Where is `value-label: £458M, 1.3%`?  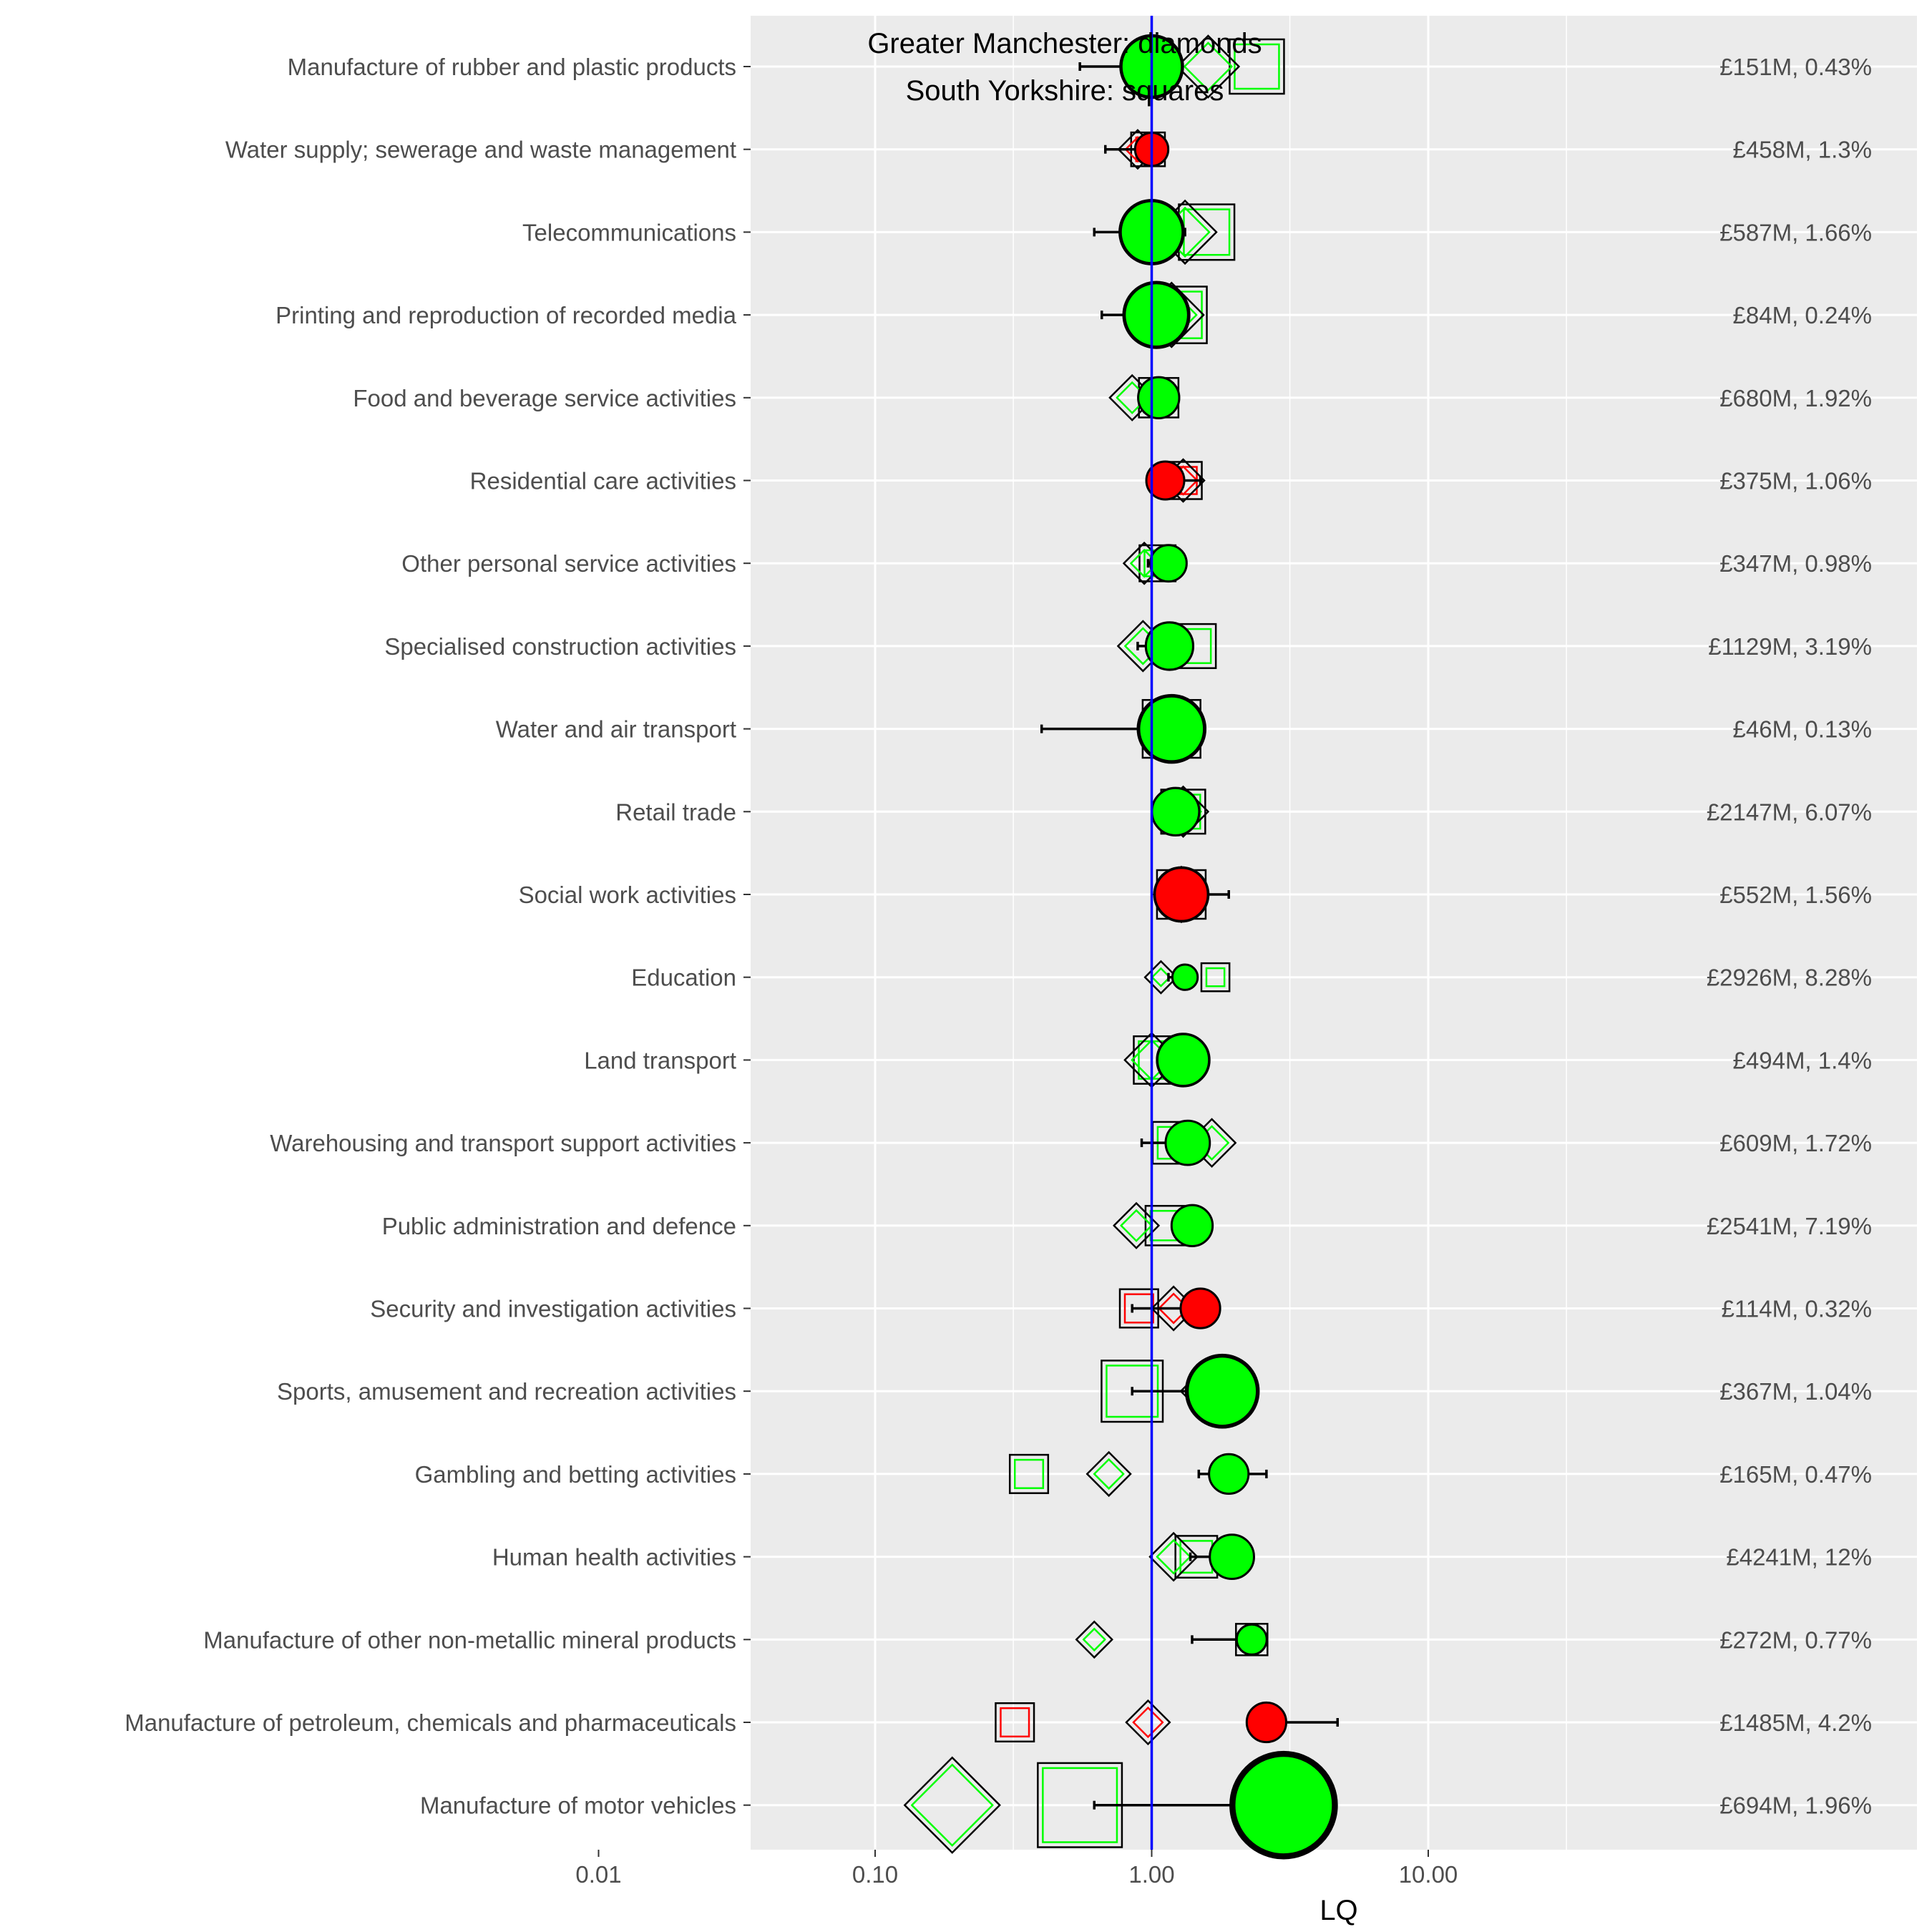
value-label: £458M, 1.3% is located at coordinates (1802, 150).